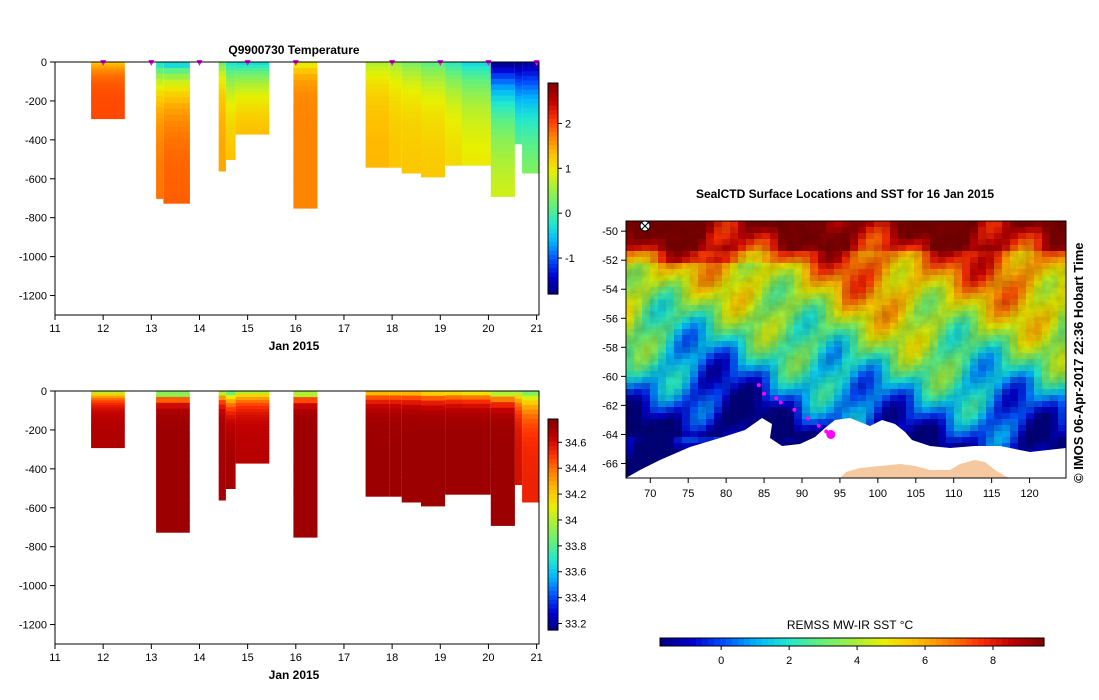  What do you see at coordinates (878, 494) in the screenshot?
I see `lon-tick-label: 100` at bounding box center [878, 494].